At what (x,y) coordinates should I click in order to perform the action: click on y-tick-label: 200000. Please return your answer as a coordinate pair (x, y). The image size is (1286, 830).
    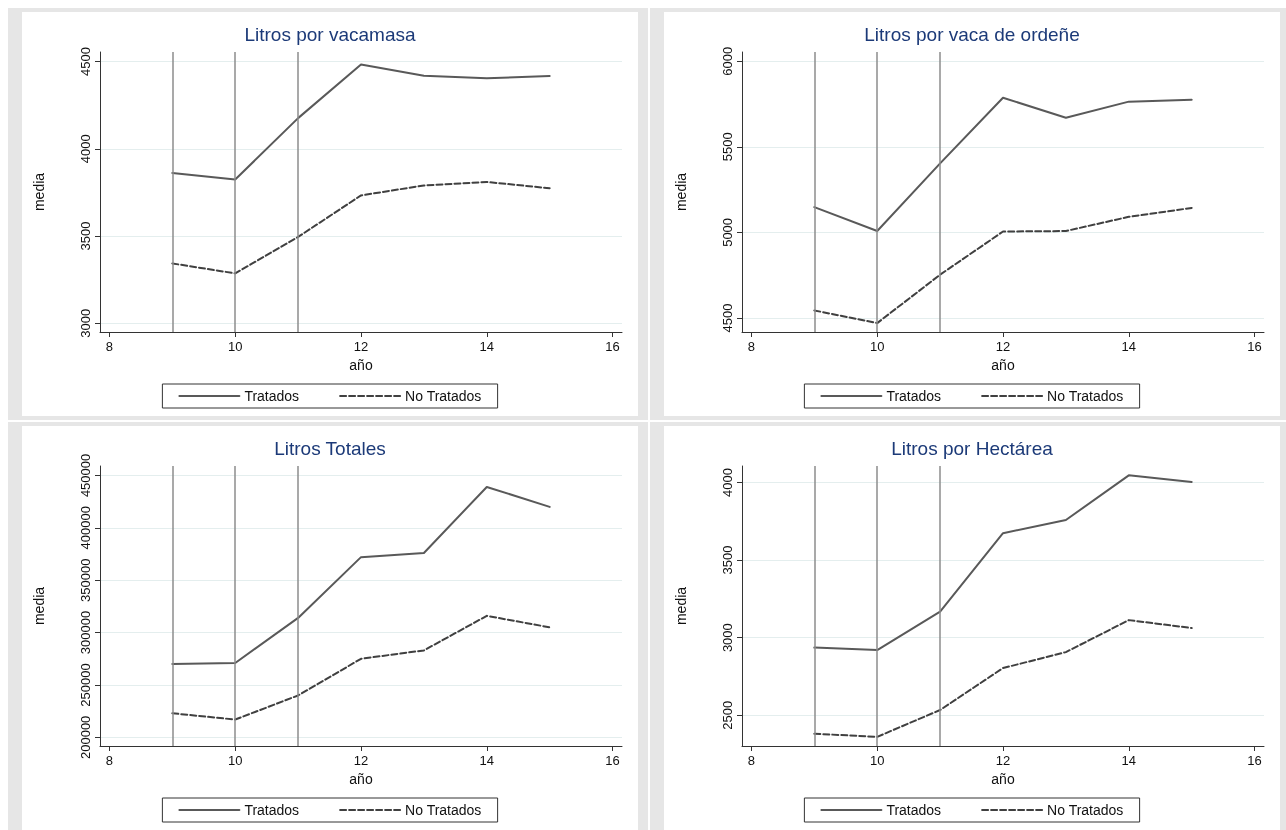
    Looking at the image, I should click on (85, 737).